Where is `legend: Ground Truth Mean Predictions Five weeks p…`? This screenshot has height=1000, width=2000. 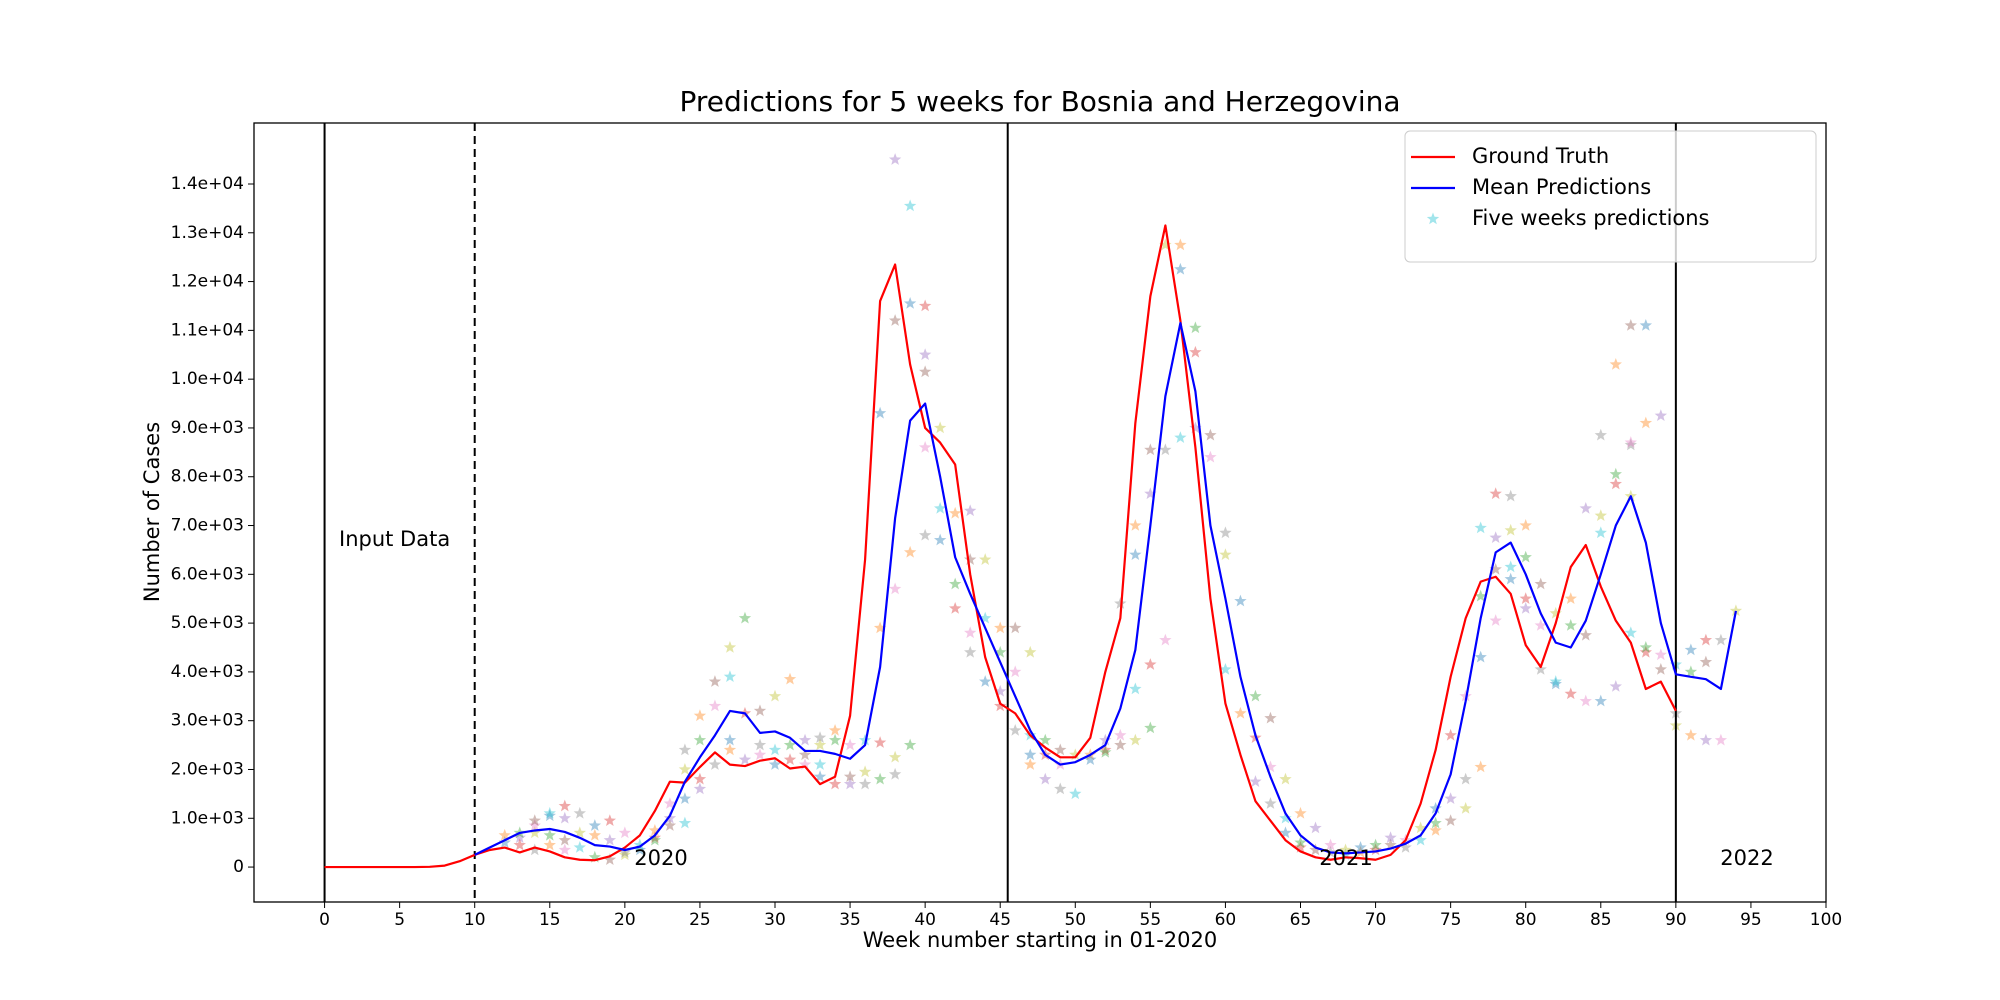
legend: Ground Truth Mean Predictions Five weeks p… is located at coordinates (1610, 196).